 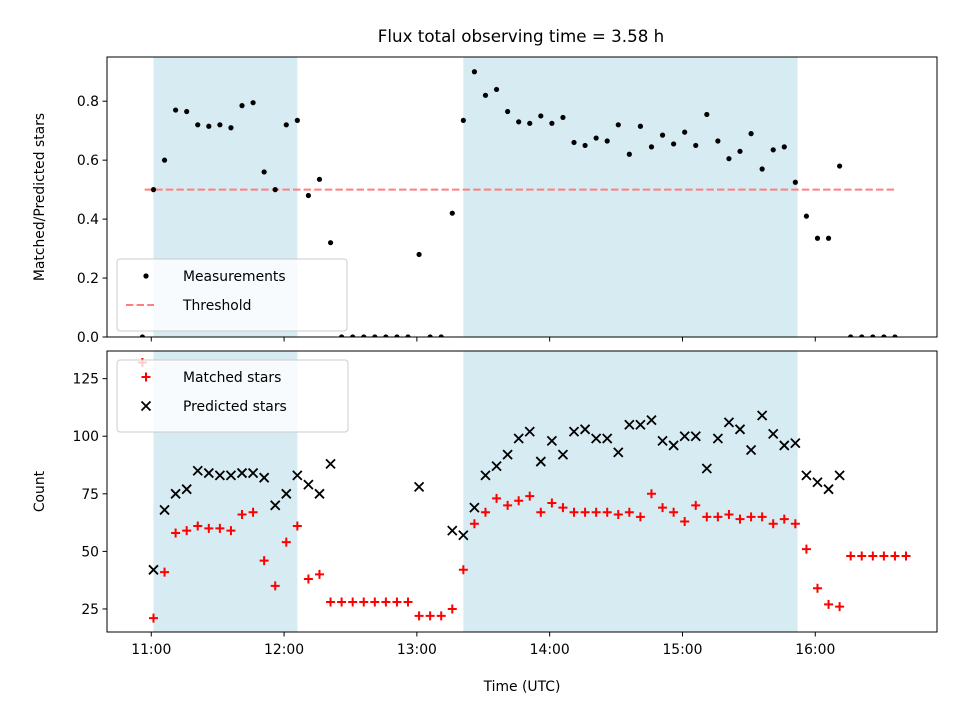 What do you see at coordinates (550, 650) in the screenshot?
I see `x-tick-label: 14:00` at bounding box center [550, 650].